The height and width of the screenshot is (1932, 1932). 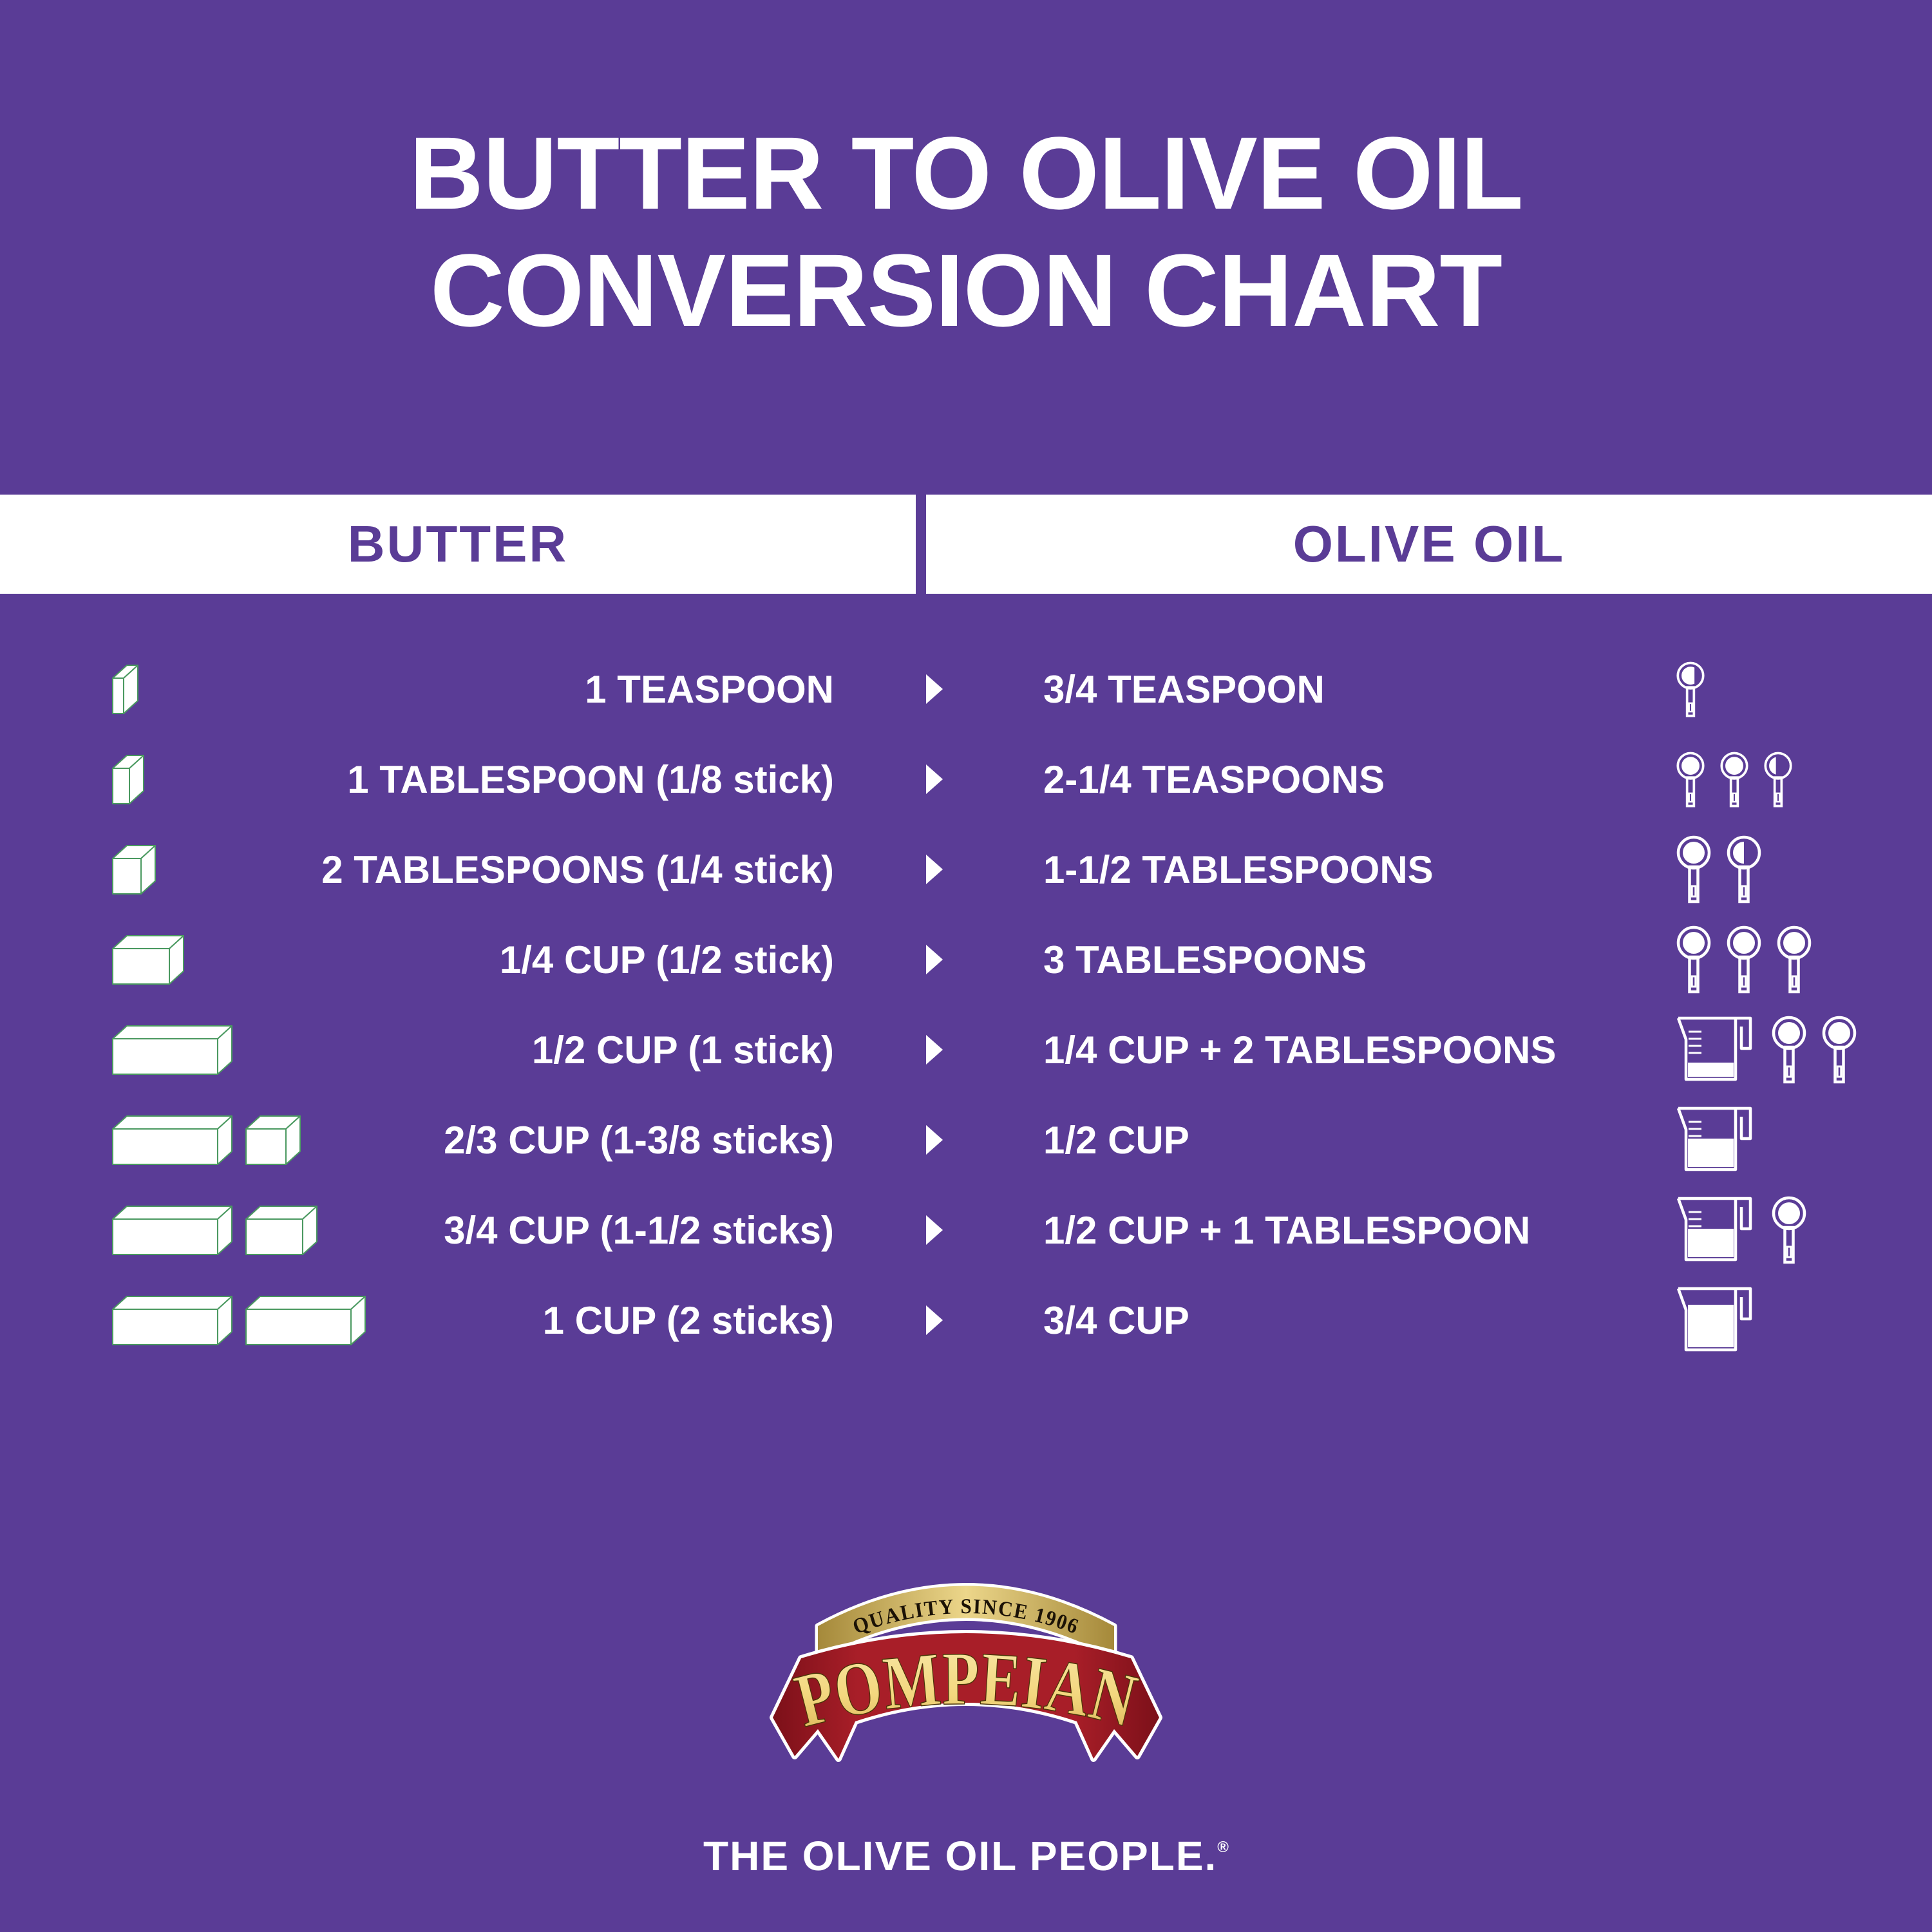 I want to click on olive-oil-amount: 1-1/2 TABLESPOONS, so click(x=1238, y=870).